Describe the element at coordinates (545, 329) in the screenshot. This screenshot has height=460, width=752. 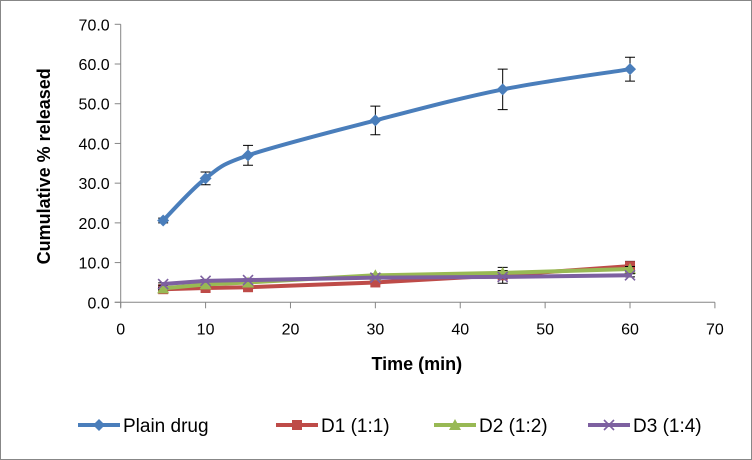
I see `x-tick-label: 50` at that location.